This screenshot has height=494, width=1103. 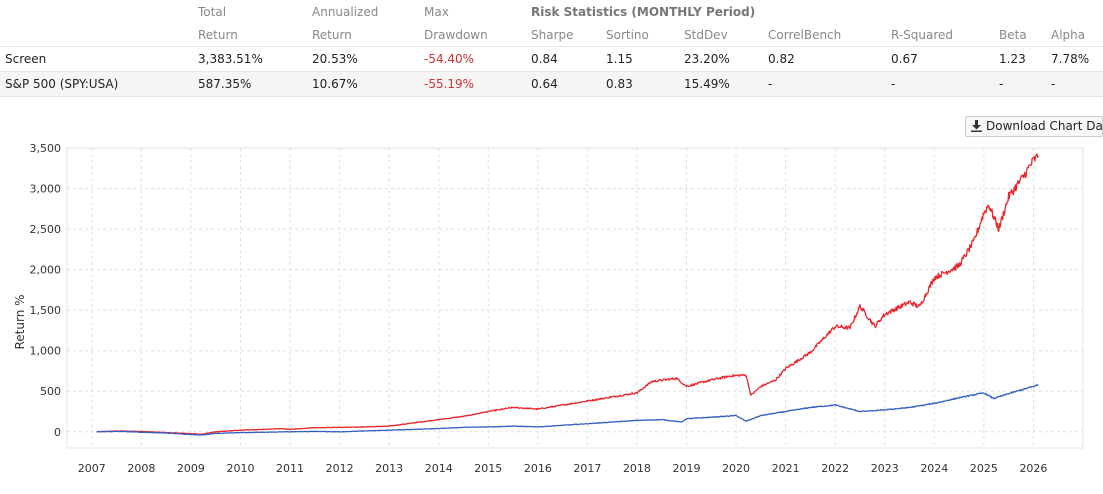 What do you see at coordinates (1013, 34) in the screenshot?
I see `header-beta: Beta` at bounding box center [1013, 34].